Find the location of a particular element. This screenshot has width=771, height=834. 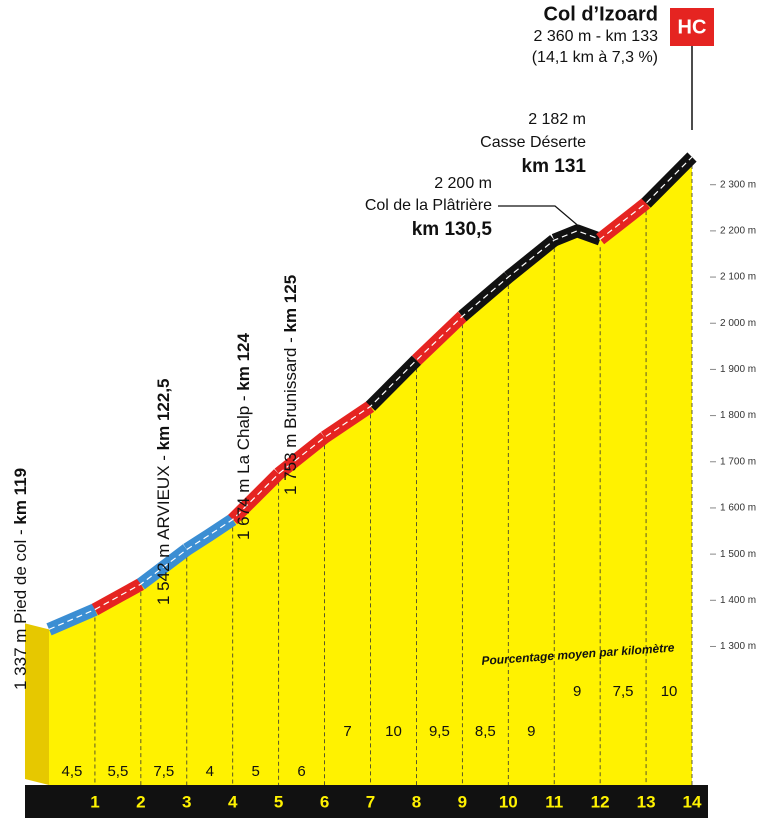

km-label: 7 is located at coordinates (370, 801).